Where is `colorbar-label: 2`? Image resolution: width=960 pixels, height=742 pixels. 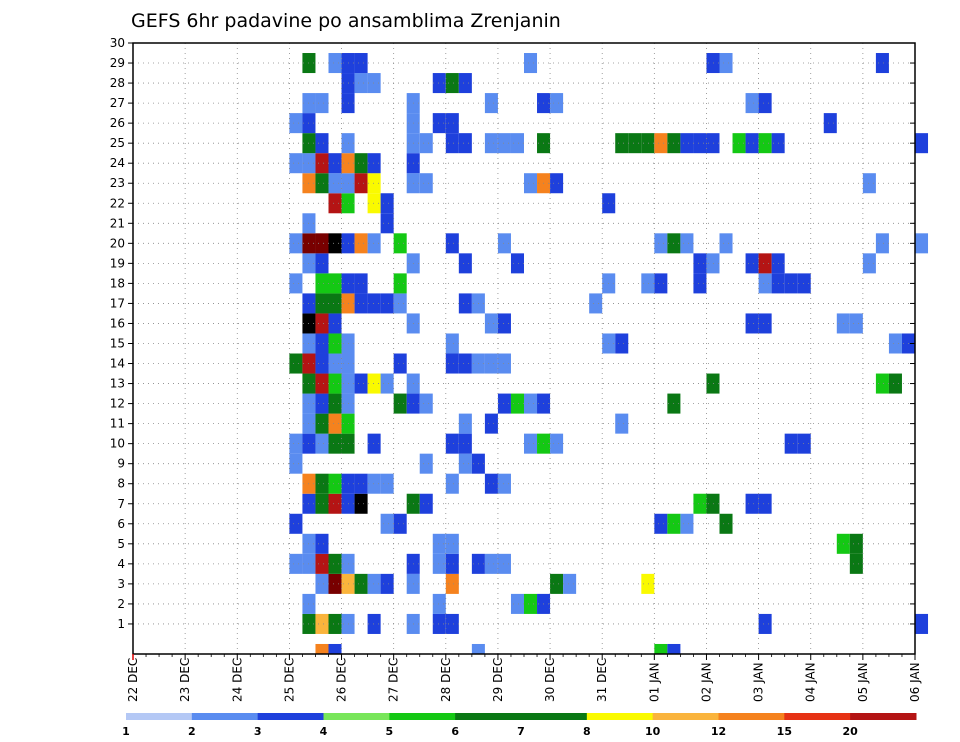
colorbar-label: 2 is located at coordinates (192, 731).